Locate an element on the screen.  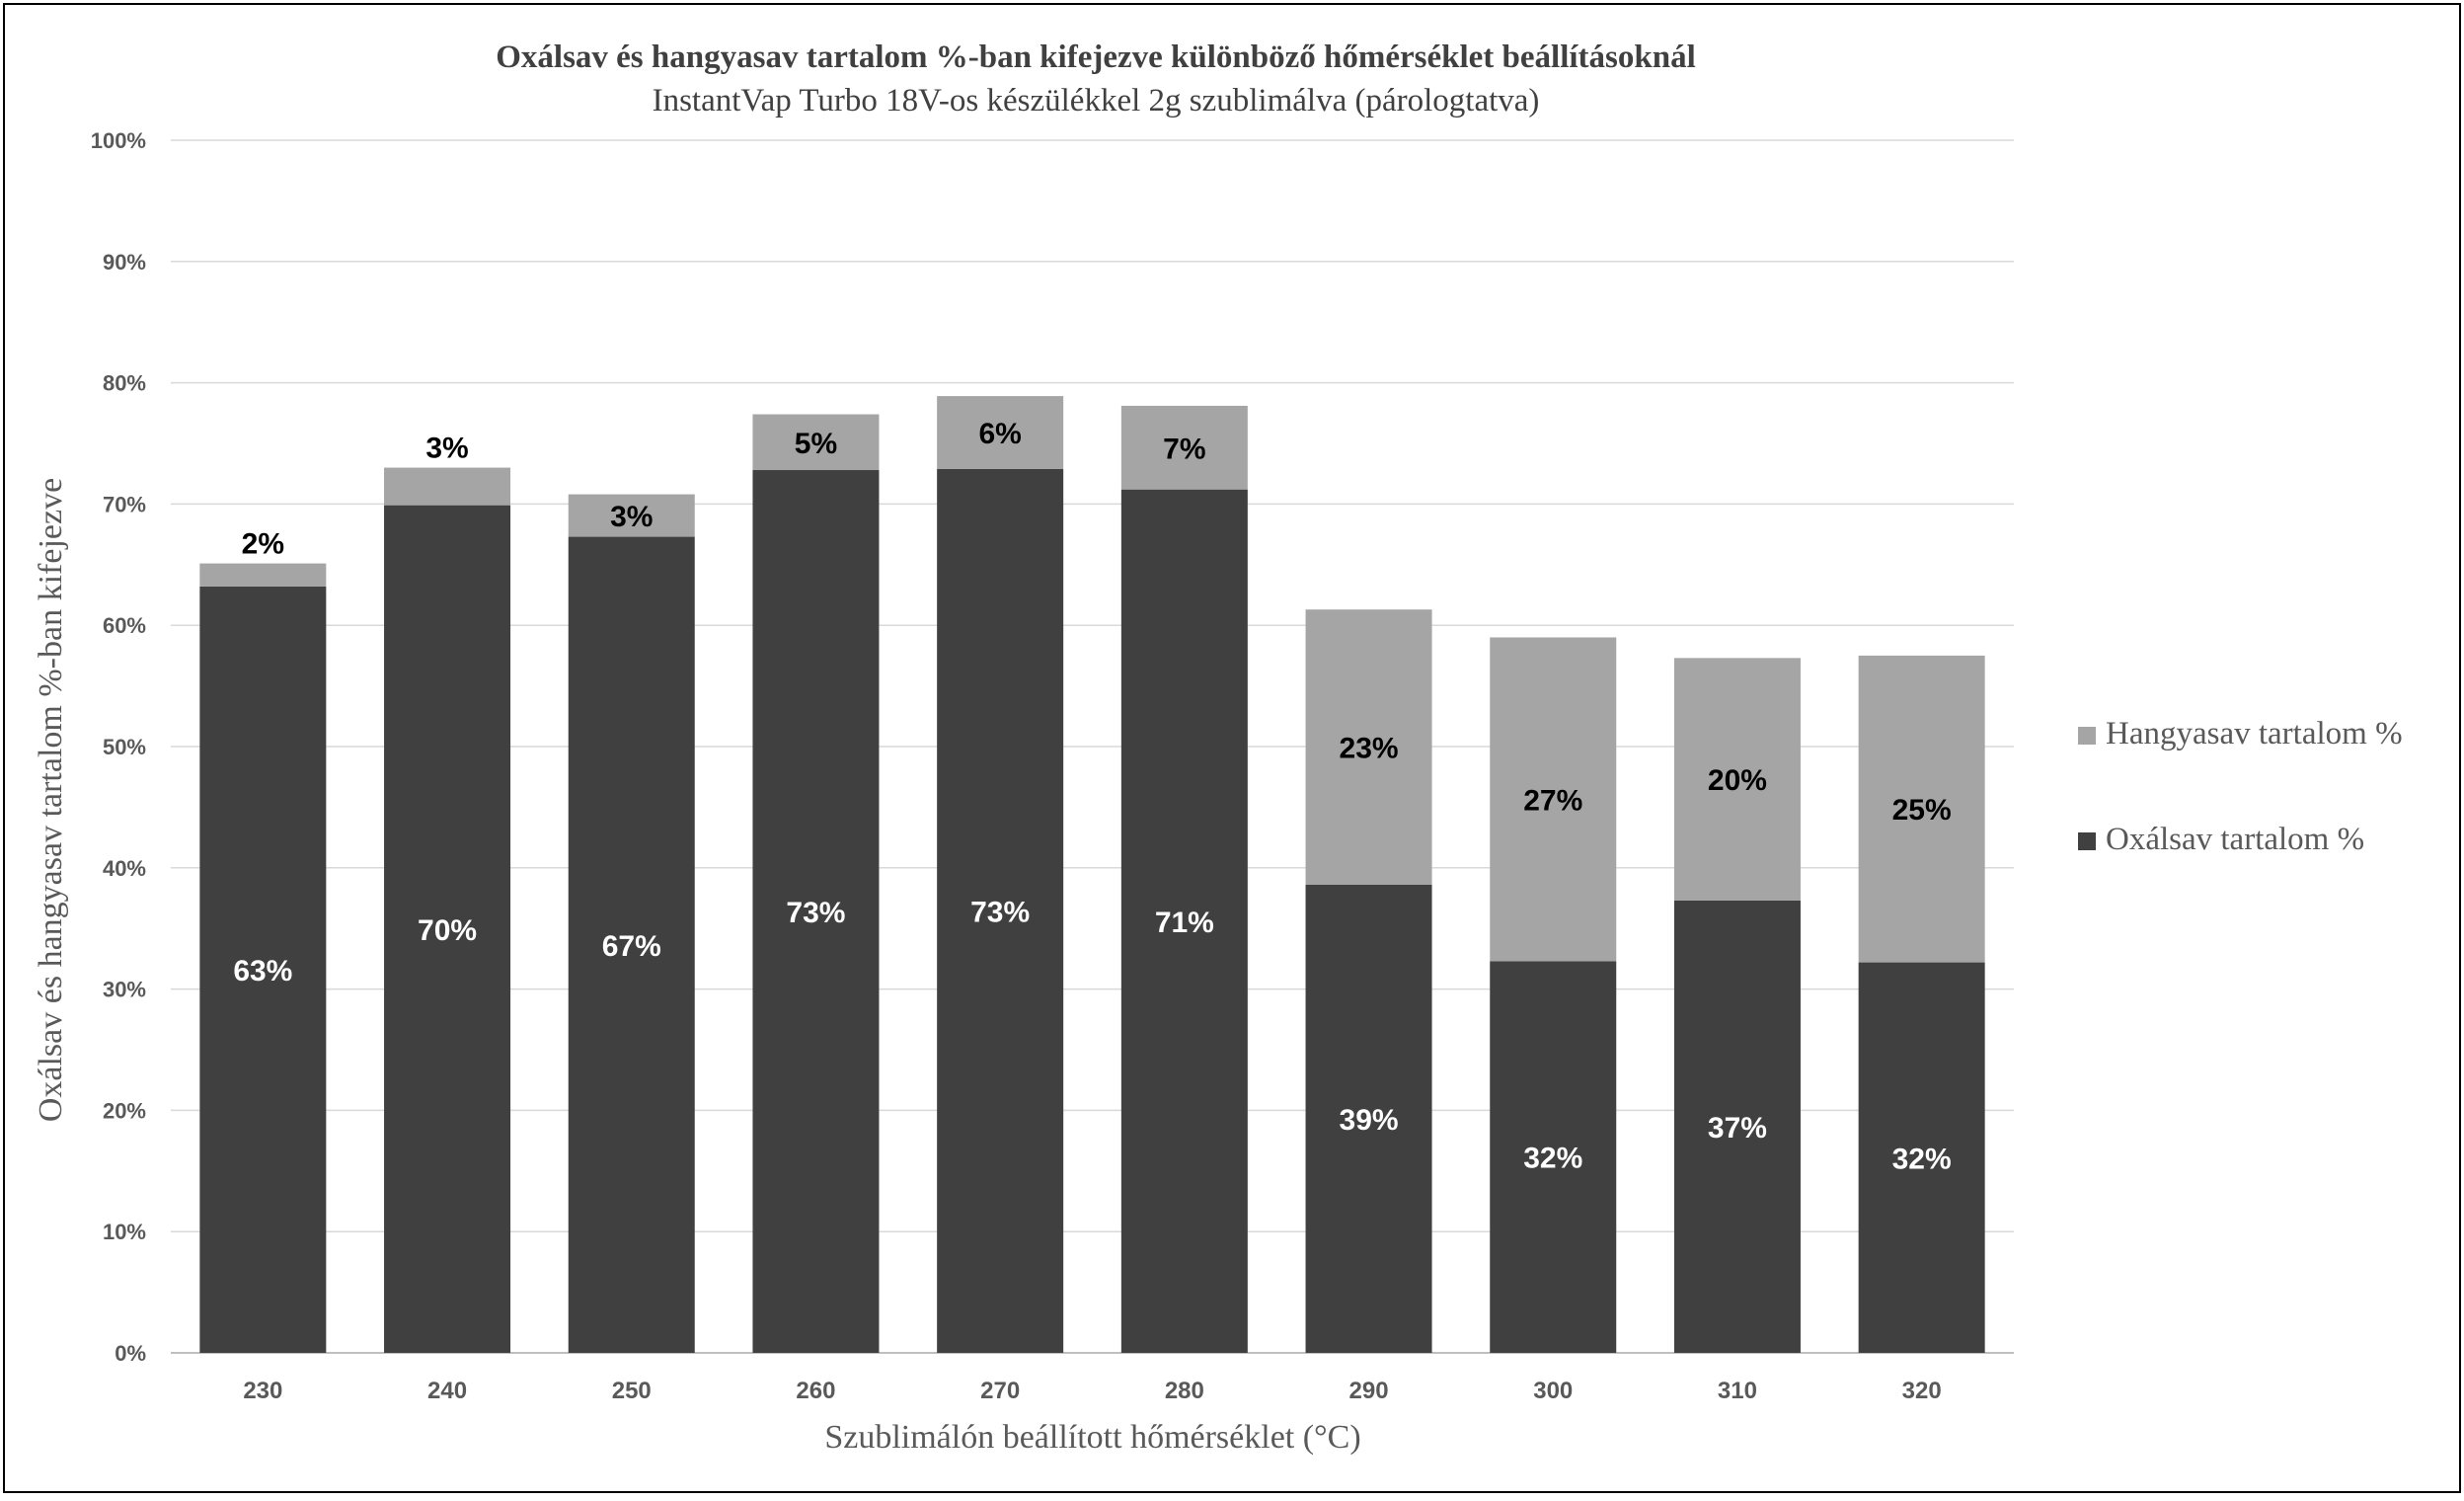
x-tick-label: 260 is located at coordinates (815, 1391).